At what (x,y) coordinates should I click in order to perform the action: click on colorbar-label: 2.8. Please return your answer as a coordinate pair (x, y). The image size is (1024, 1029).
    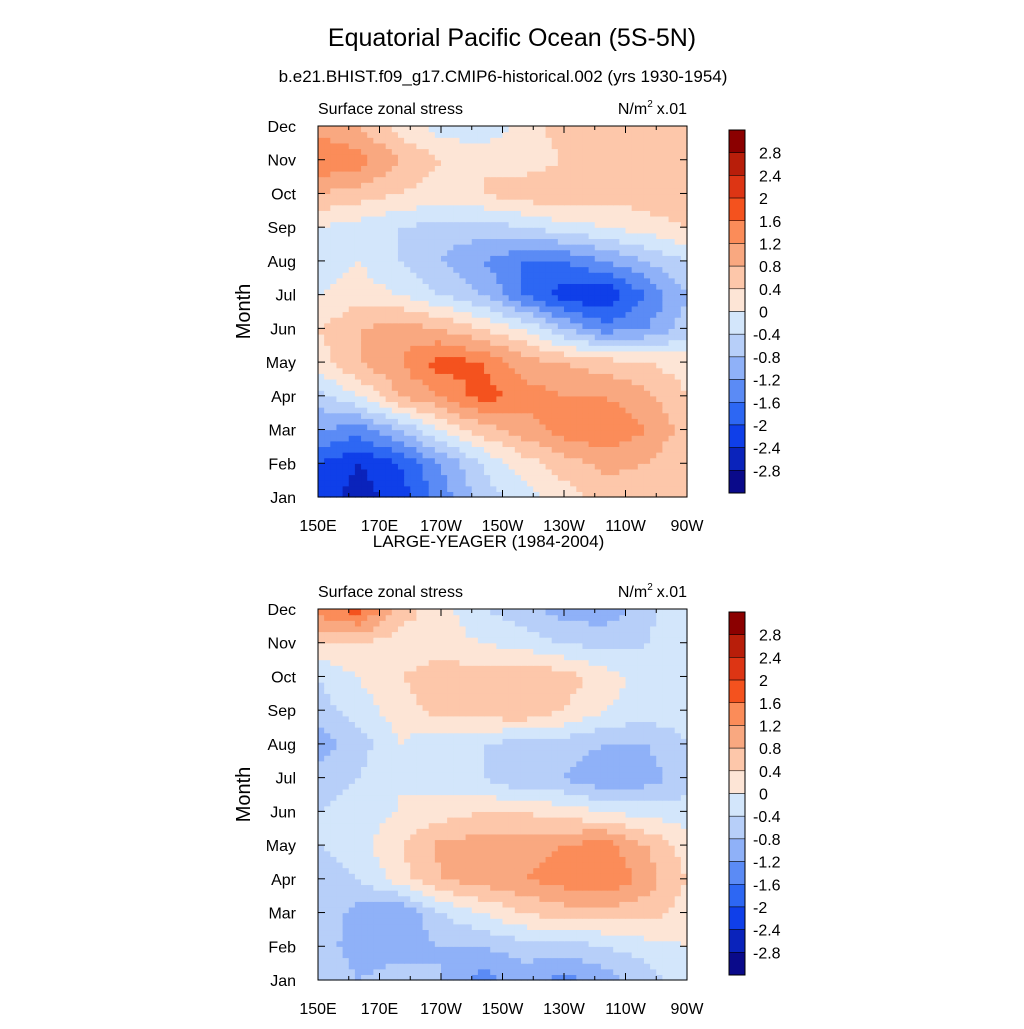
    Looking at the image, I should click on (770, 154).